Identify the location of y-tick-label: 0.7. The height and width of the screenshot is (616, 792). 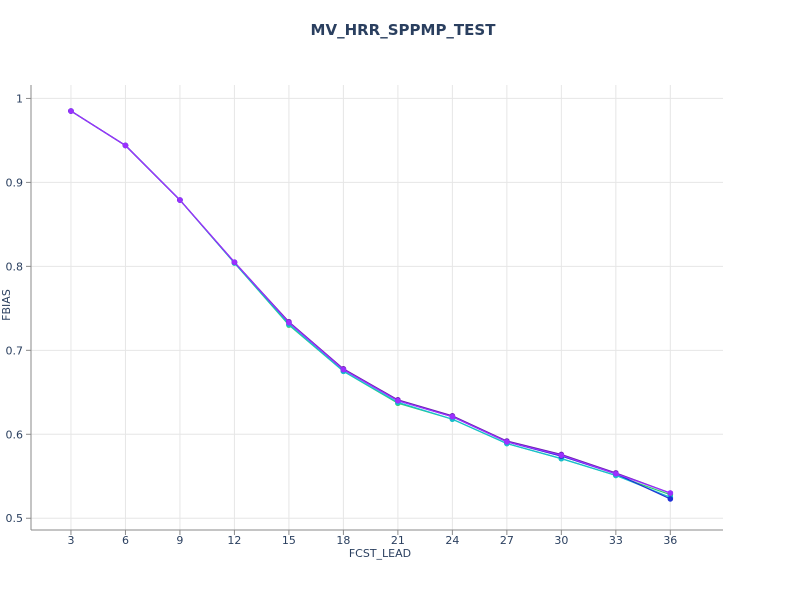
(15, 350).